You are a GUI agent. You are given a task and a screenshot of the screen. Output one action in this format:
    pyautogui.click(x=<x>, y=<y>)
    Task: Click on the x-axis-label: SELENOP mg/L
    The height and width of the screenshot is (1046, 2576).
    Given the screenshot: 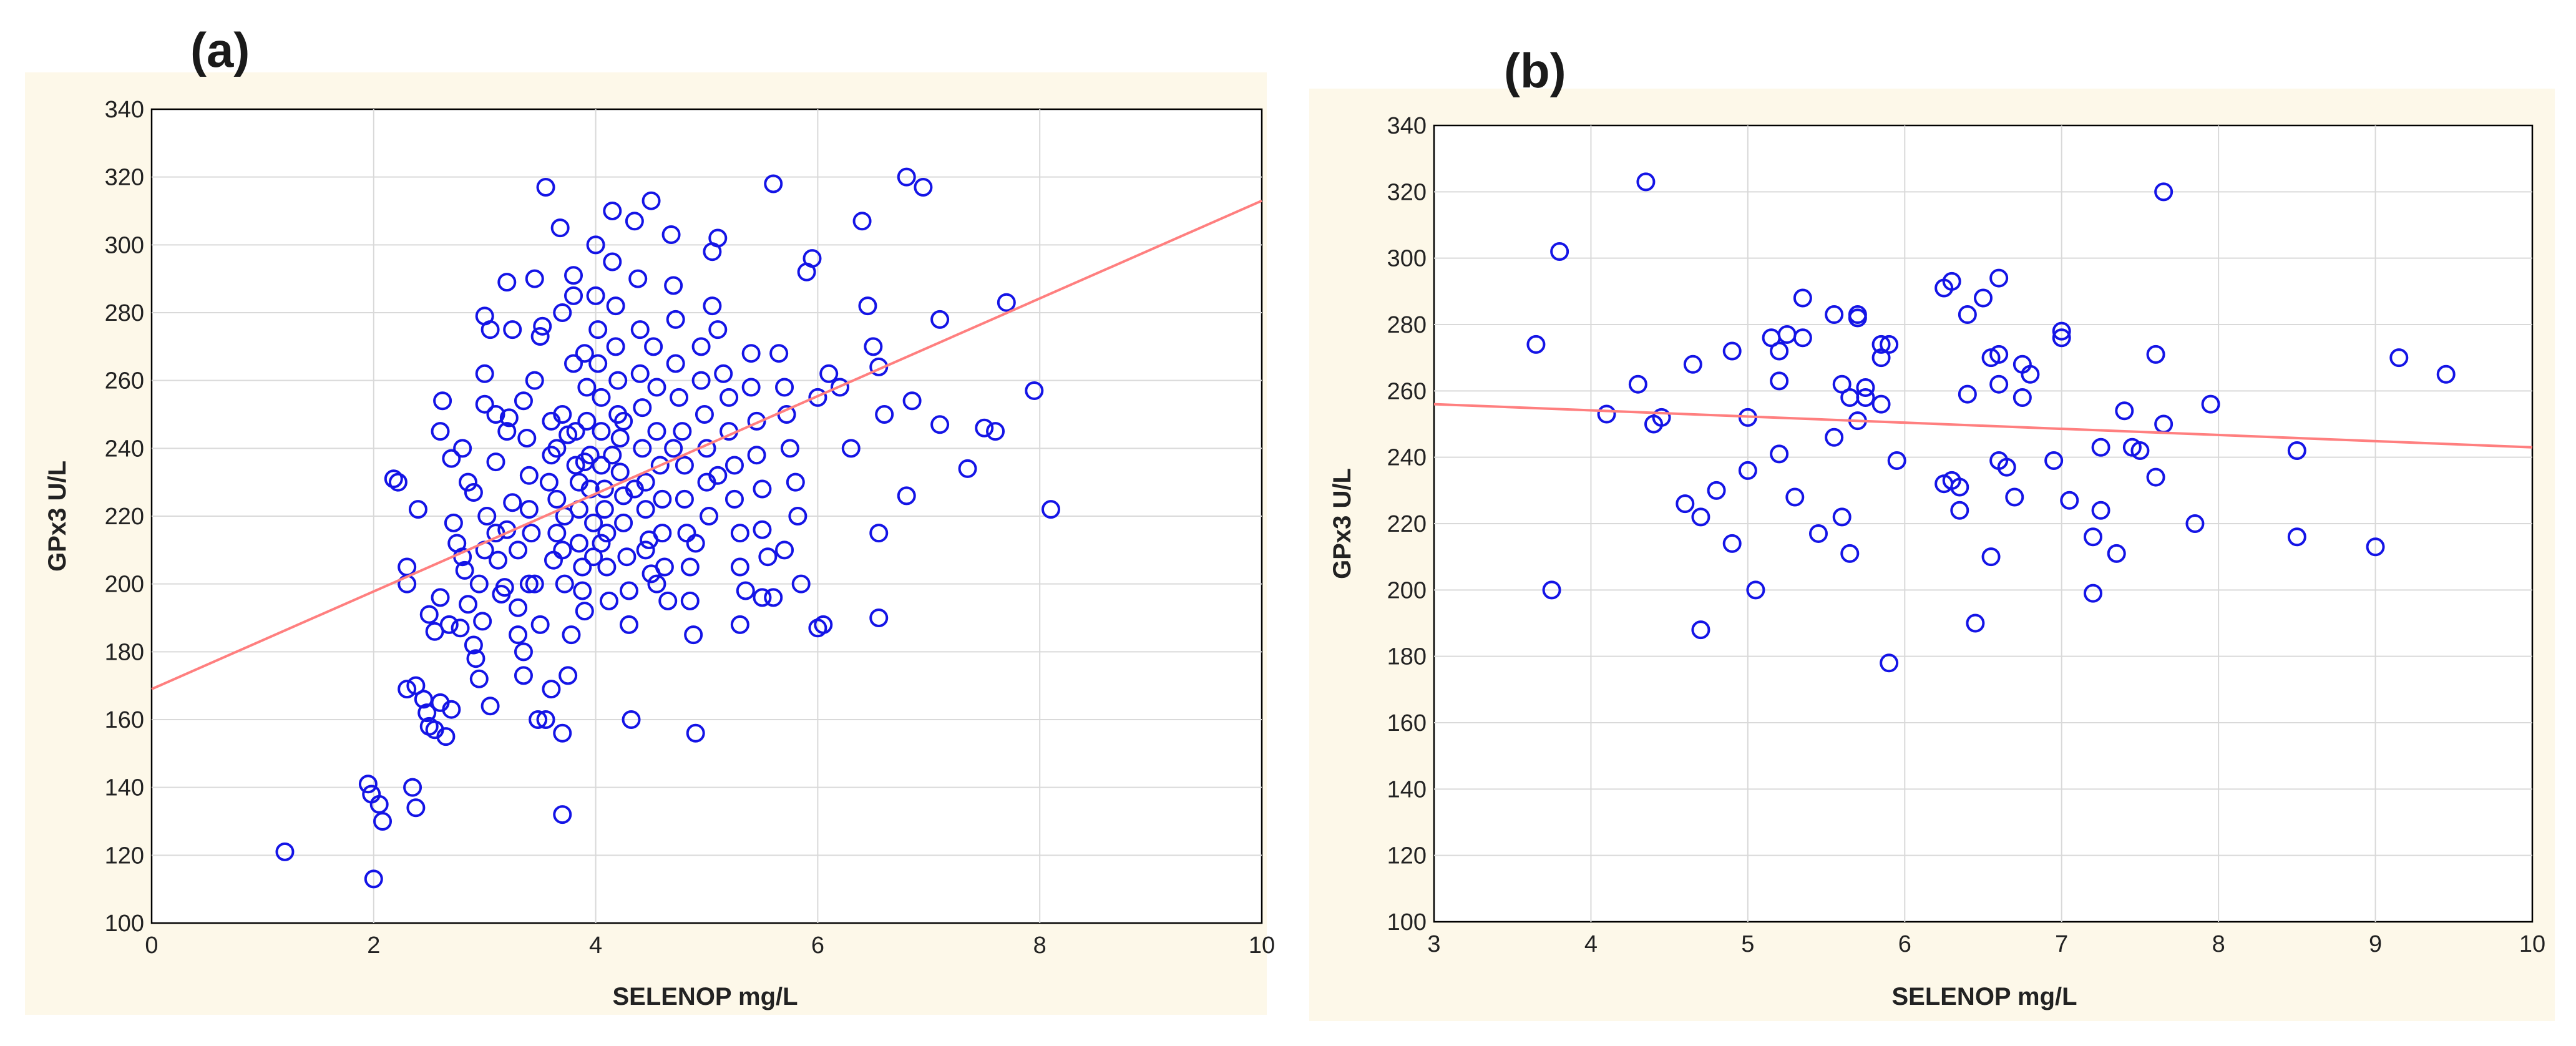 What is the action you would take?
    pyautogui.click(x=705, y=996)
    